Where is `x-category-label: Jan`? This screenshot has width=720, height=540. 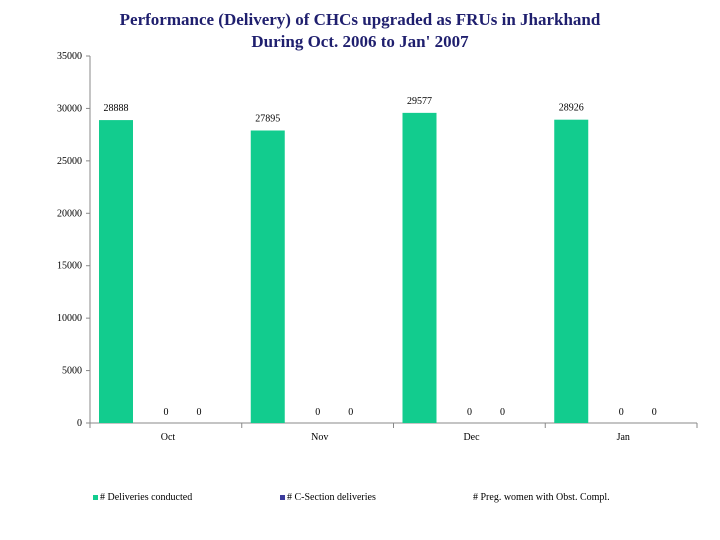
x-category-label: Jan is located at coordinates (623, 437).